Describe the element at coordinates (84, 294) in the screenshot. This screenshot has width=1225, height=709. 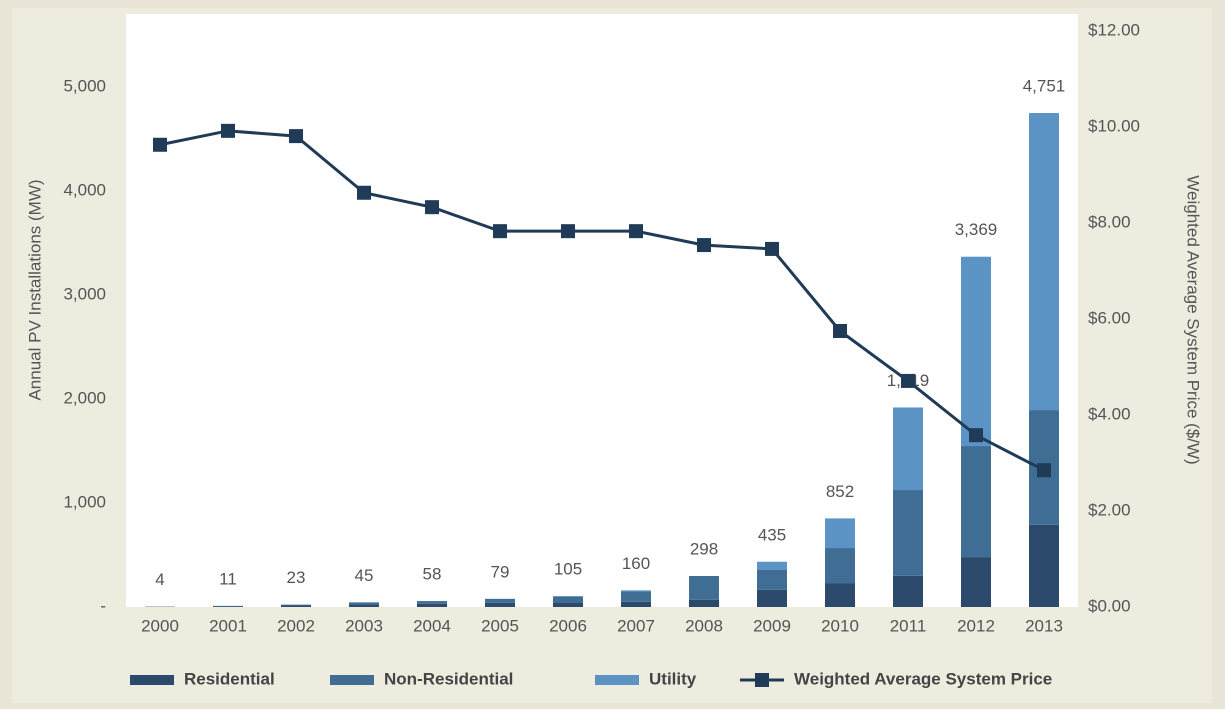
I see `y-tick-label: 3,000` at that location.